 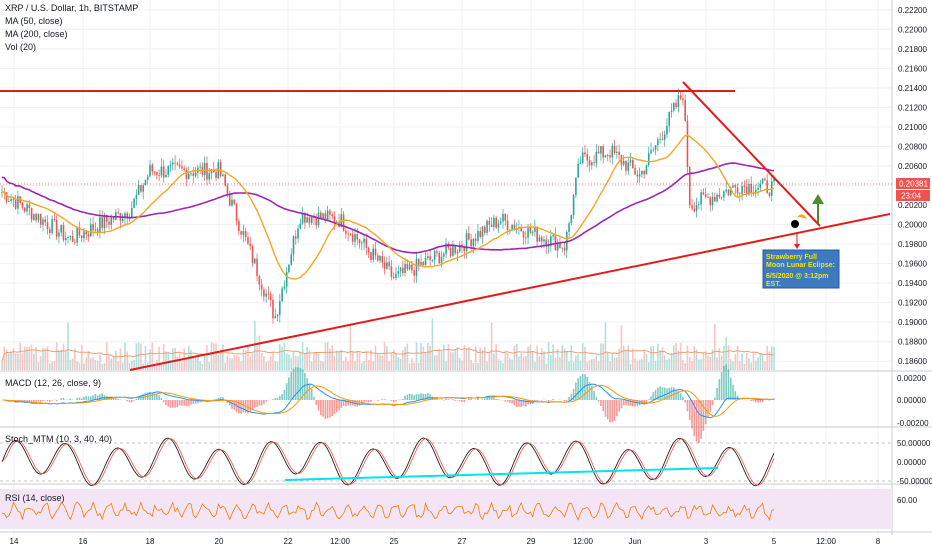 I want to click on note-line-2: Moon Lunar Eclipse:, so click(x=800, y=265).